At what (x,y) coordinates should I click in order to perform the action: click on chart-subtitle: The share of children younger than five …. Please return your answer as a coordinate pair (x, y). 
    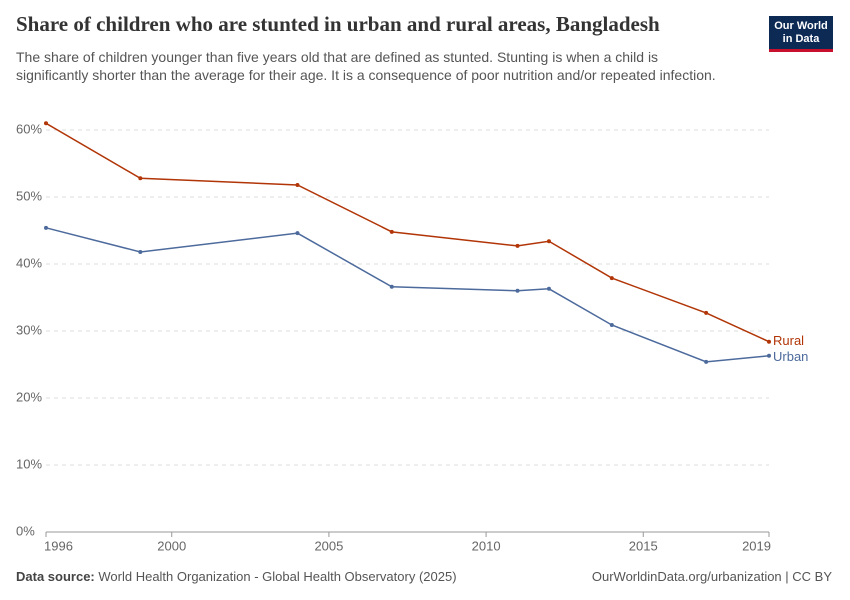
    Looking at the image, I should click on (366, 66).